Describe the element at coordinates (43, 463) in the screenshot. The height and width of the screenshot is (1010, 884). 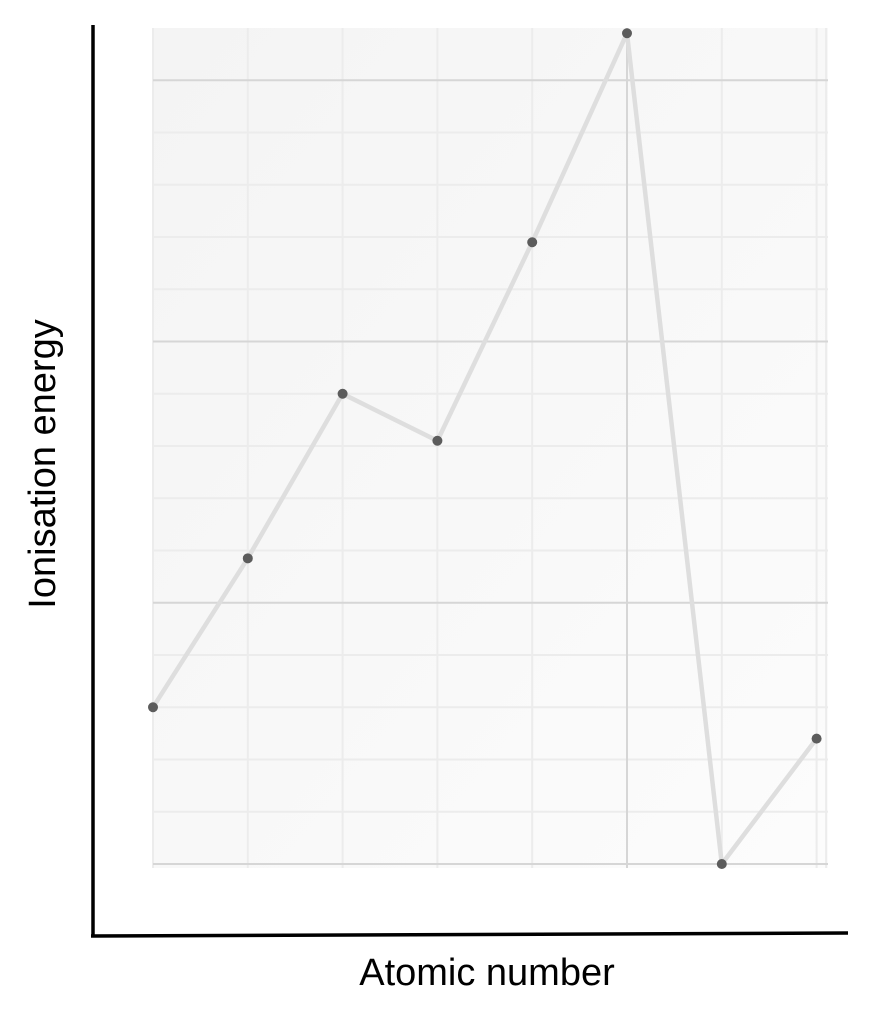
I see `y-axis-title: Ionisation energy` at that location.